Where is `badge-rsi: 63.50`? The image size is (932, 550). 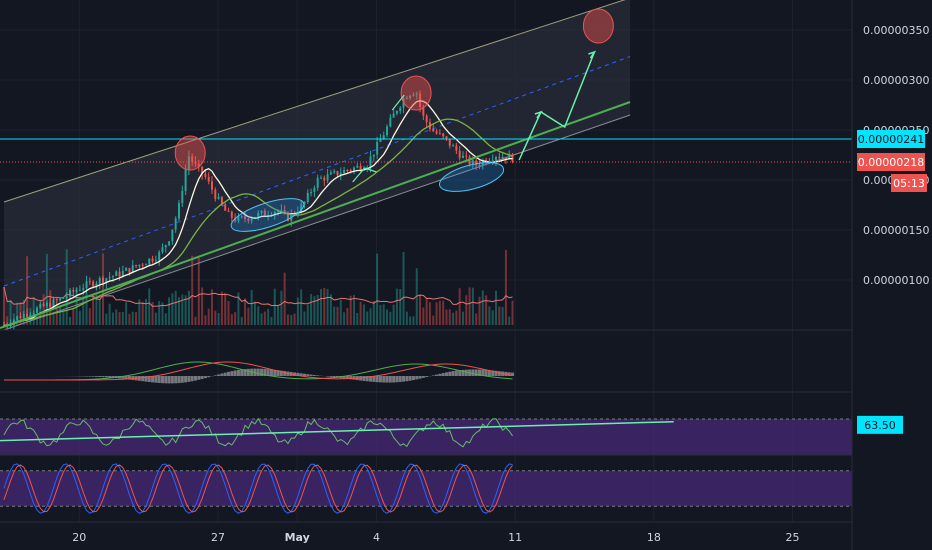 badge-rsi: 63.50 is located at coordinates (880, 424).